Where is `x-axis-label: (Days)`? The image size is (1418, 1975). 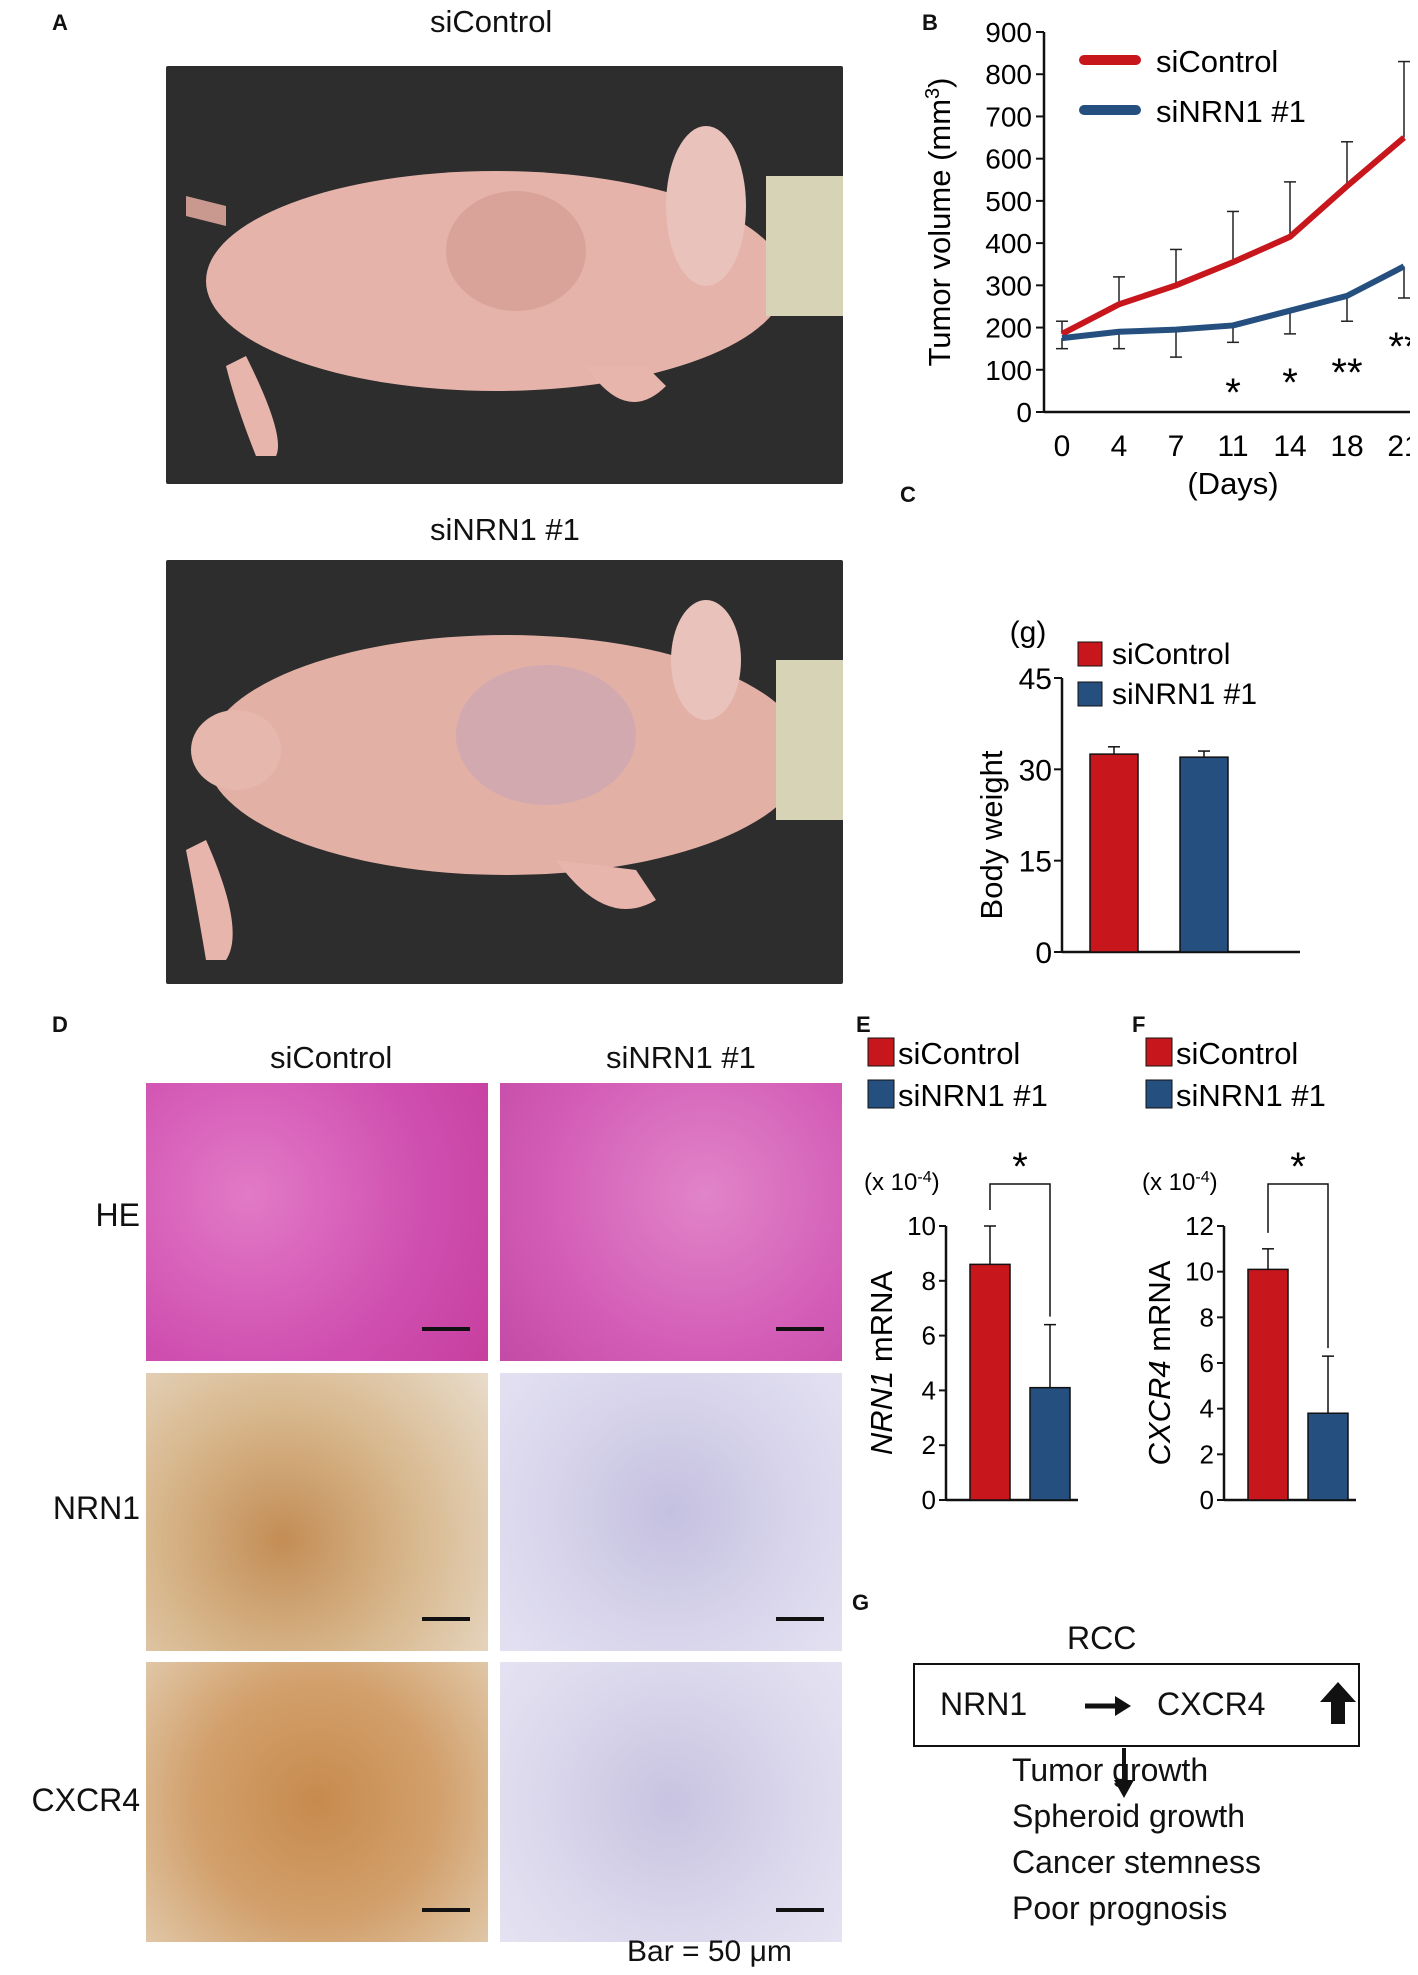 x-axis-label: (Days) is located at coordinates (1232, 483).